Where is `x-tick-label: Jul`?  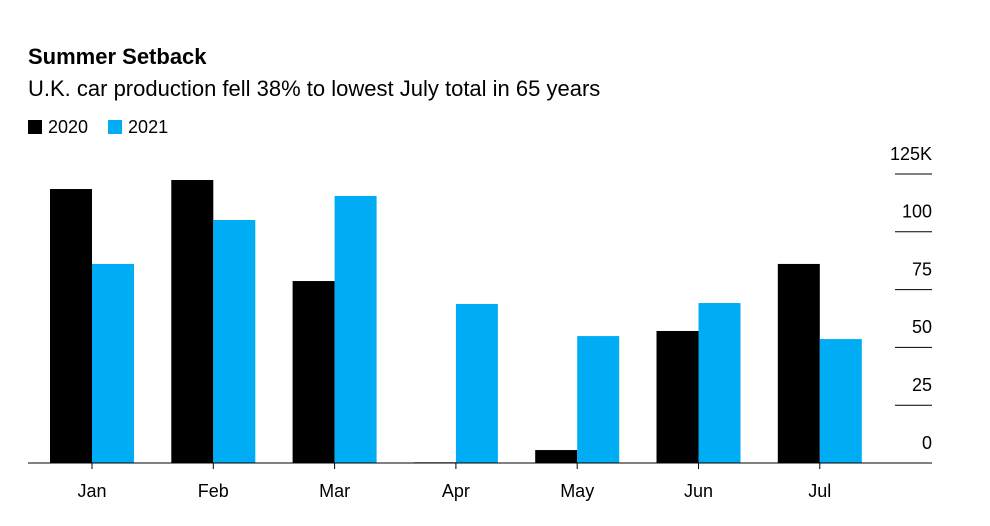 x-tick-label: Jul is located at coordinates (819, 491).